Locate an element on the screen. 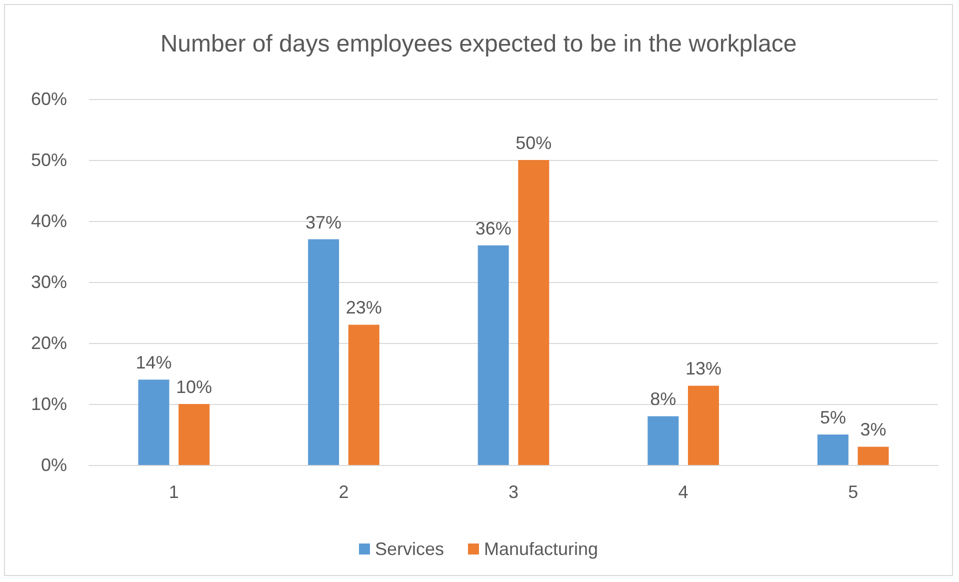 This screenshot has width=959, height=582. data-label: 23% is located at coordinates (364, 308).